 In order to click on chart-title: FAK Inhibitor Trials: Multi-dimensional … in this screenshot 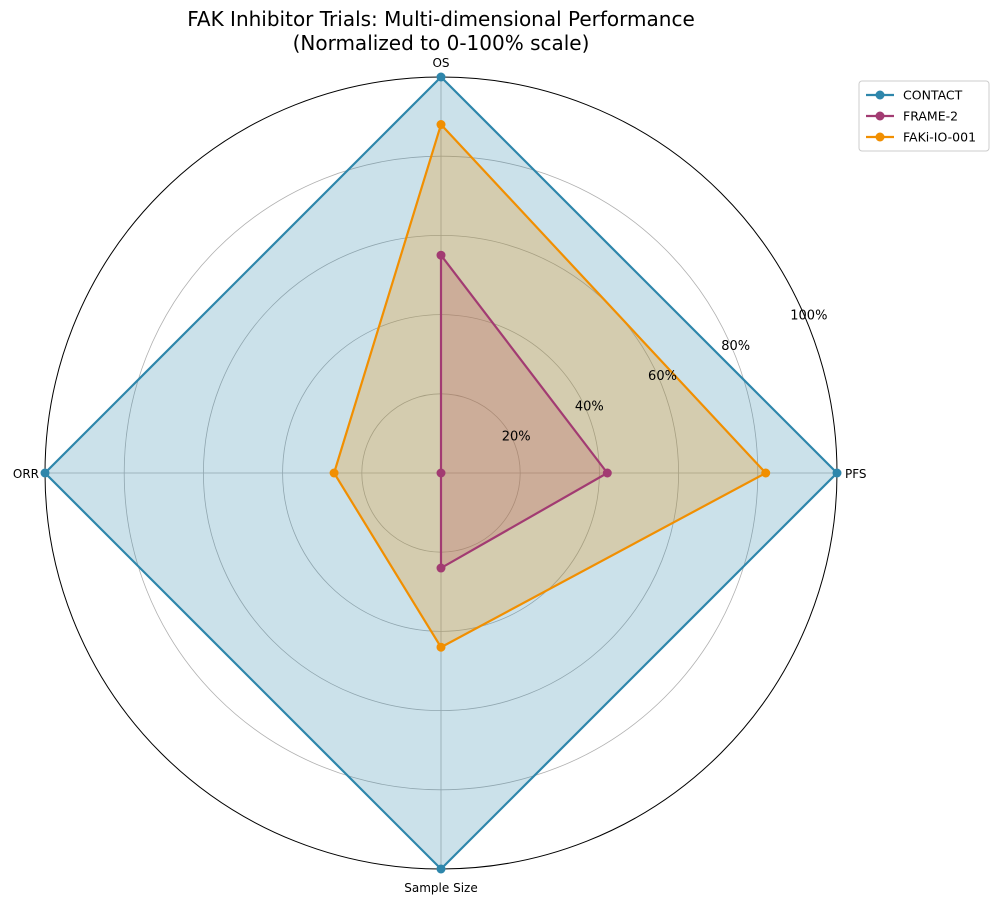, I will do `click(441, 19)`.